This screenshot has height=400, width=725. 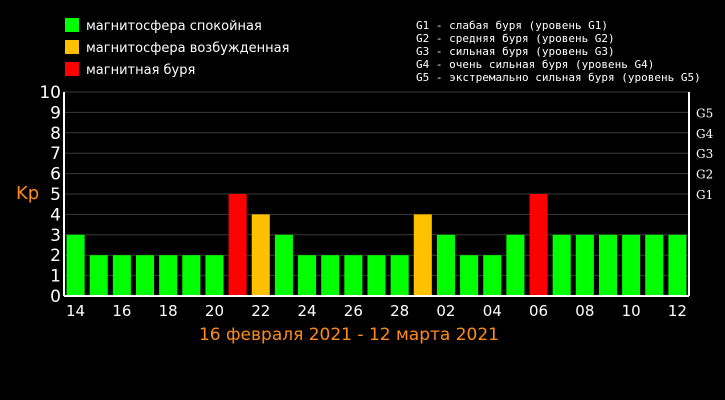 What do you see at coordinates (535, 64) in the screenshot?
I see `storm-level-g4: G4 - очень сильная буря (уровень G4)` at bounding box center [535, 64].